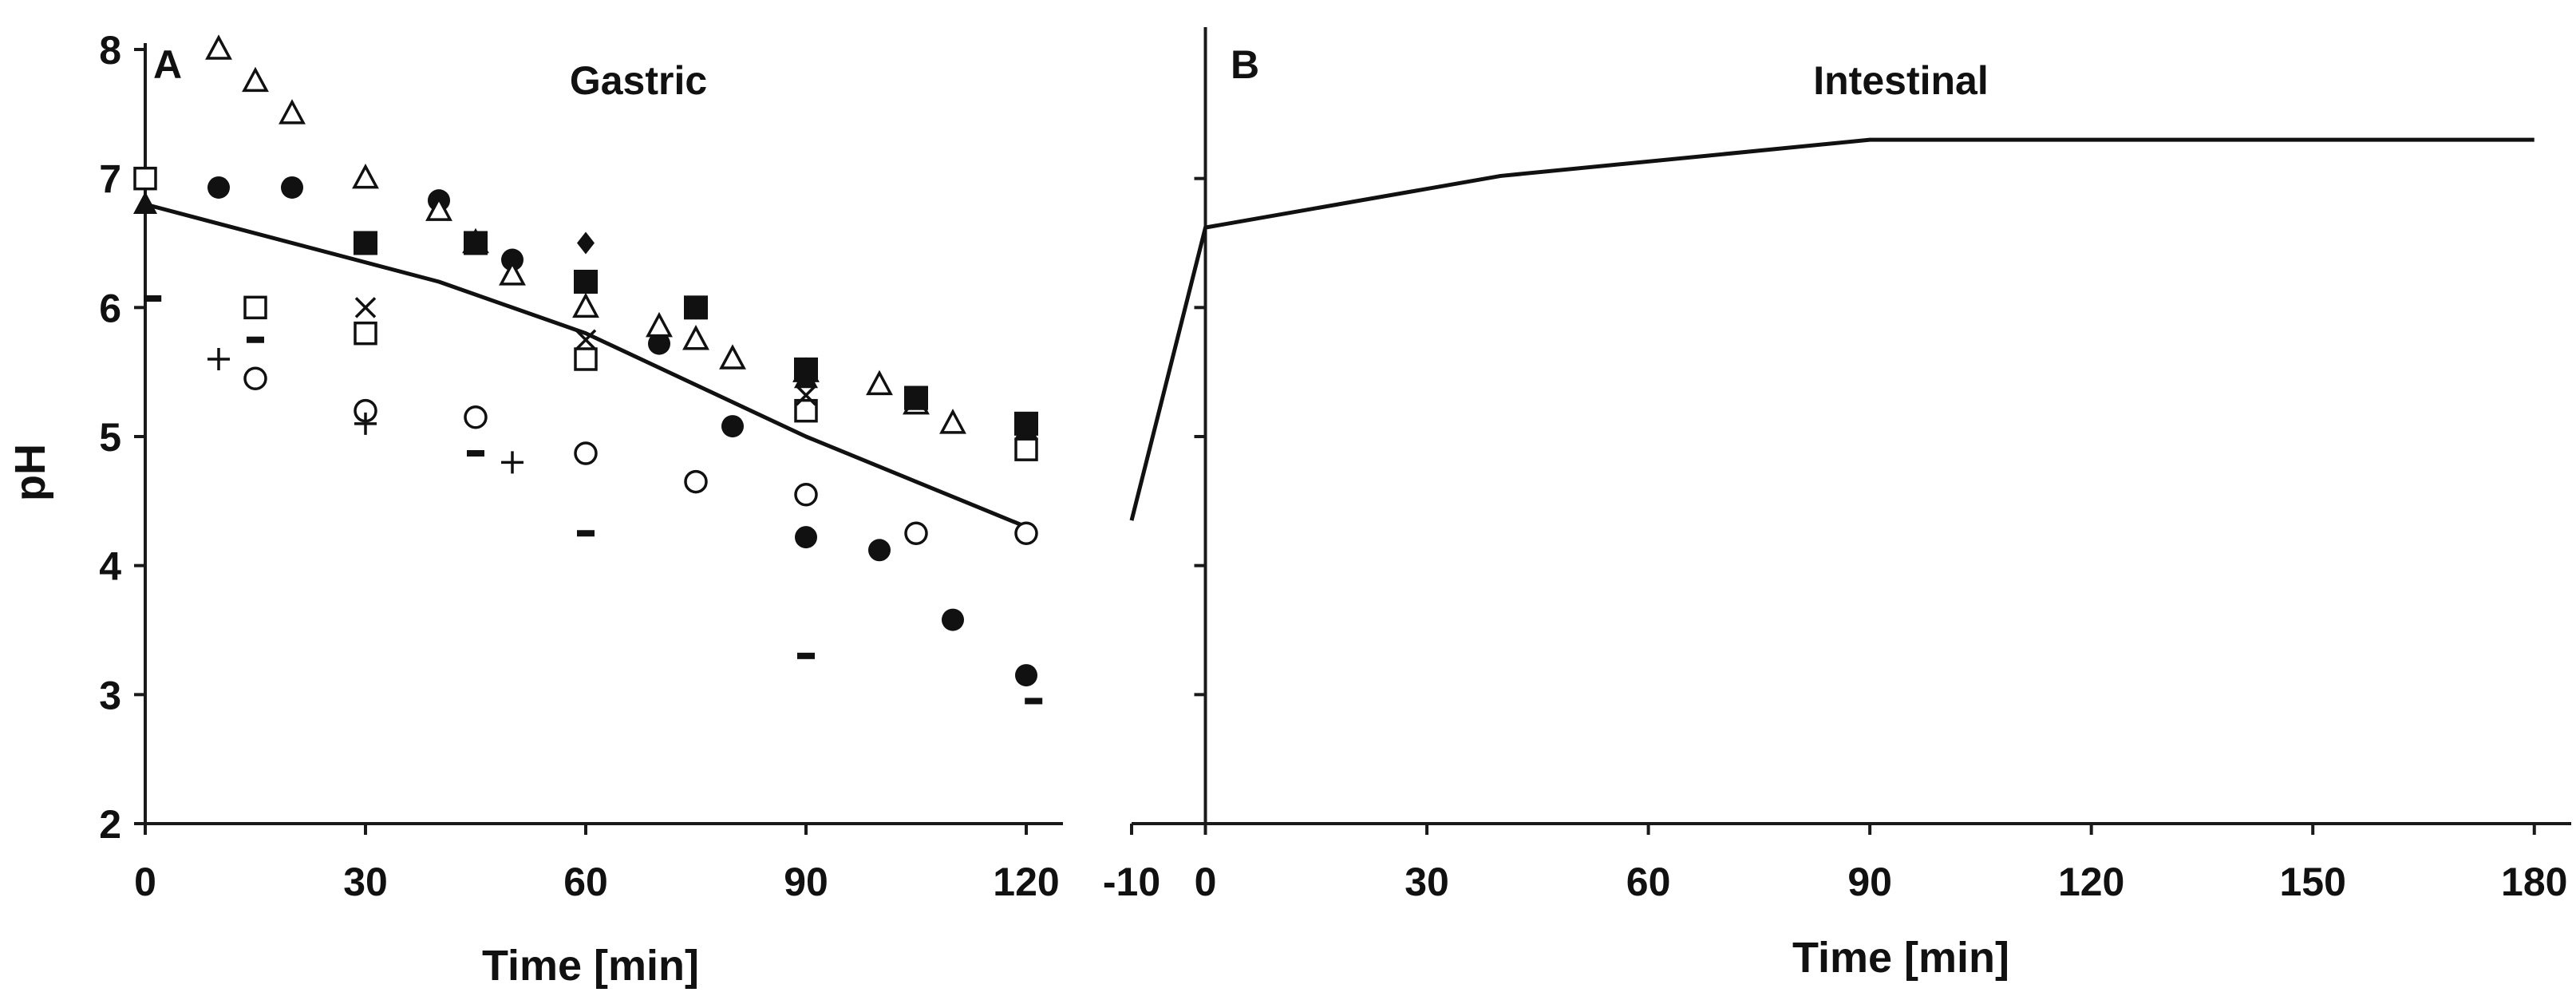 This screenshot has height=1004, width=2576. I want to click on panel-b-x-tick-label: 90, so click(1869, 882).